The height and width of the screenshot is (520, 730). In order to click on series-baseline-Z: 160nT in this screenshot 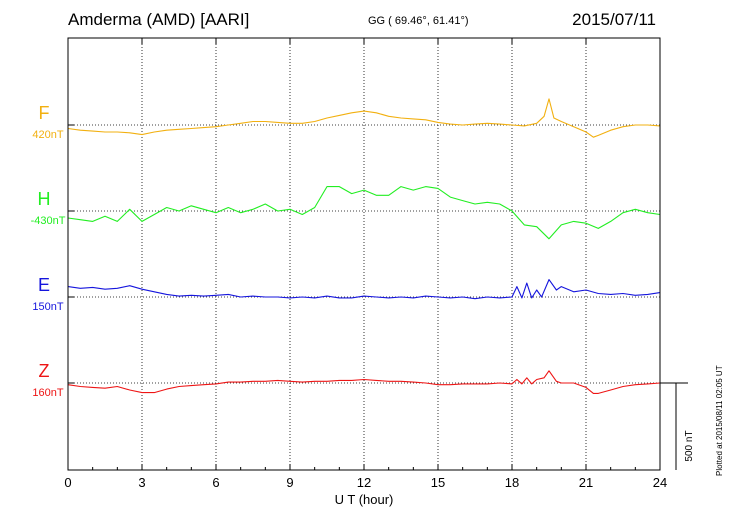, I will do `click(47, 393)`.